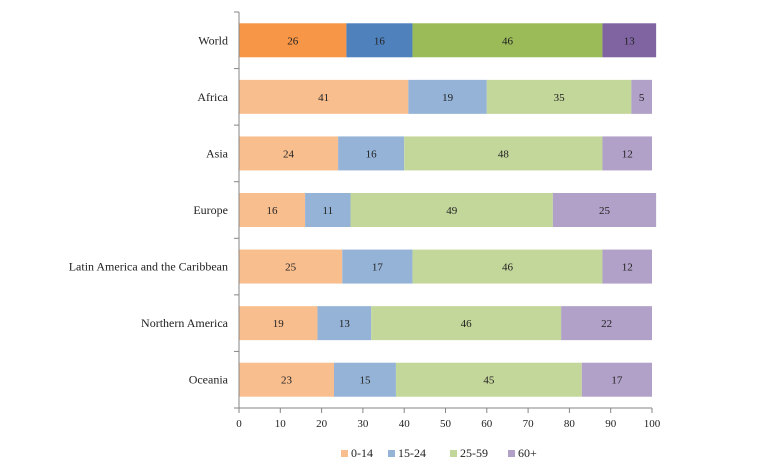  What do you see at coordinates (487, 424) in the screenshot?
I see `x-tick-label: 60` at bounding box center [487, 424].